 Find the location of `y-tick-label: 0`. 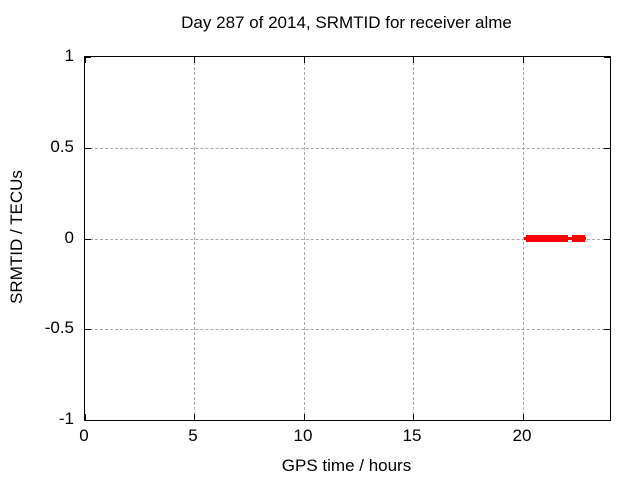

y-tick-label: 0 is located at coordinates (69, 237).